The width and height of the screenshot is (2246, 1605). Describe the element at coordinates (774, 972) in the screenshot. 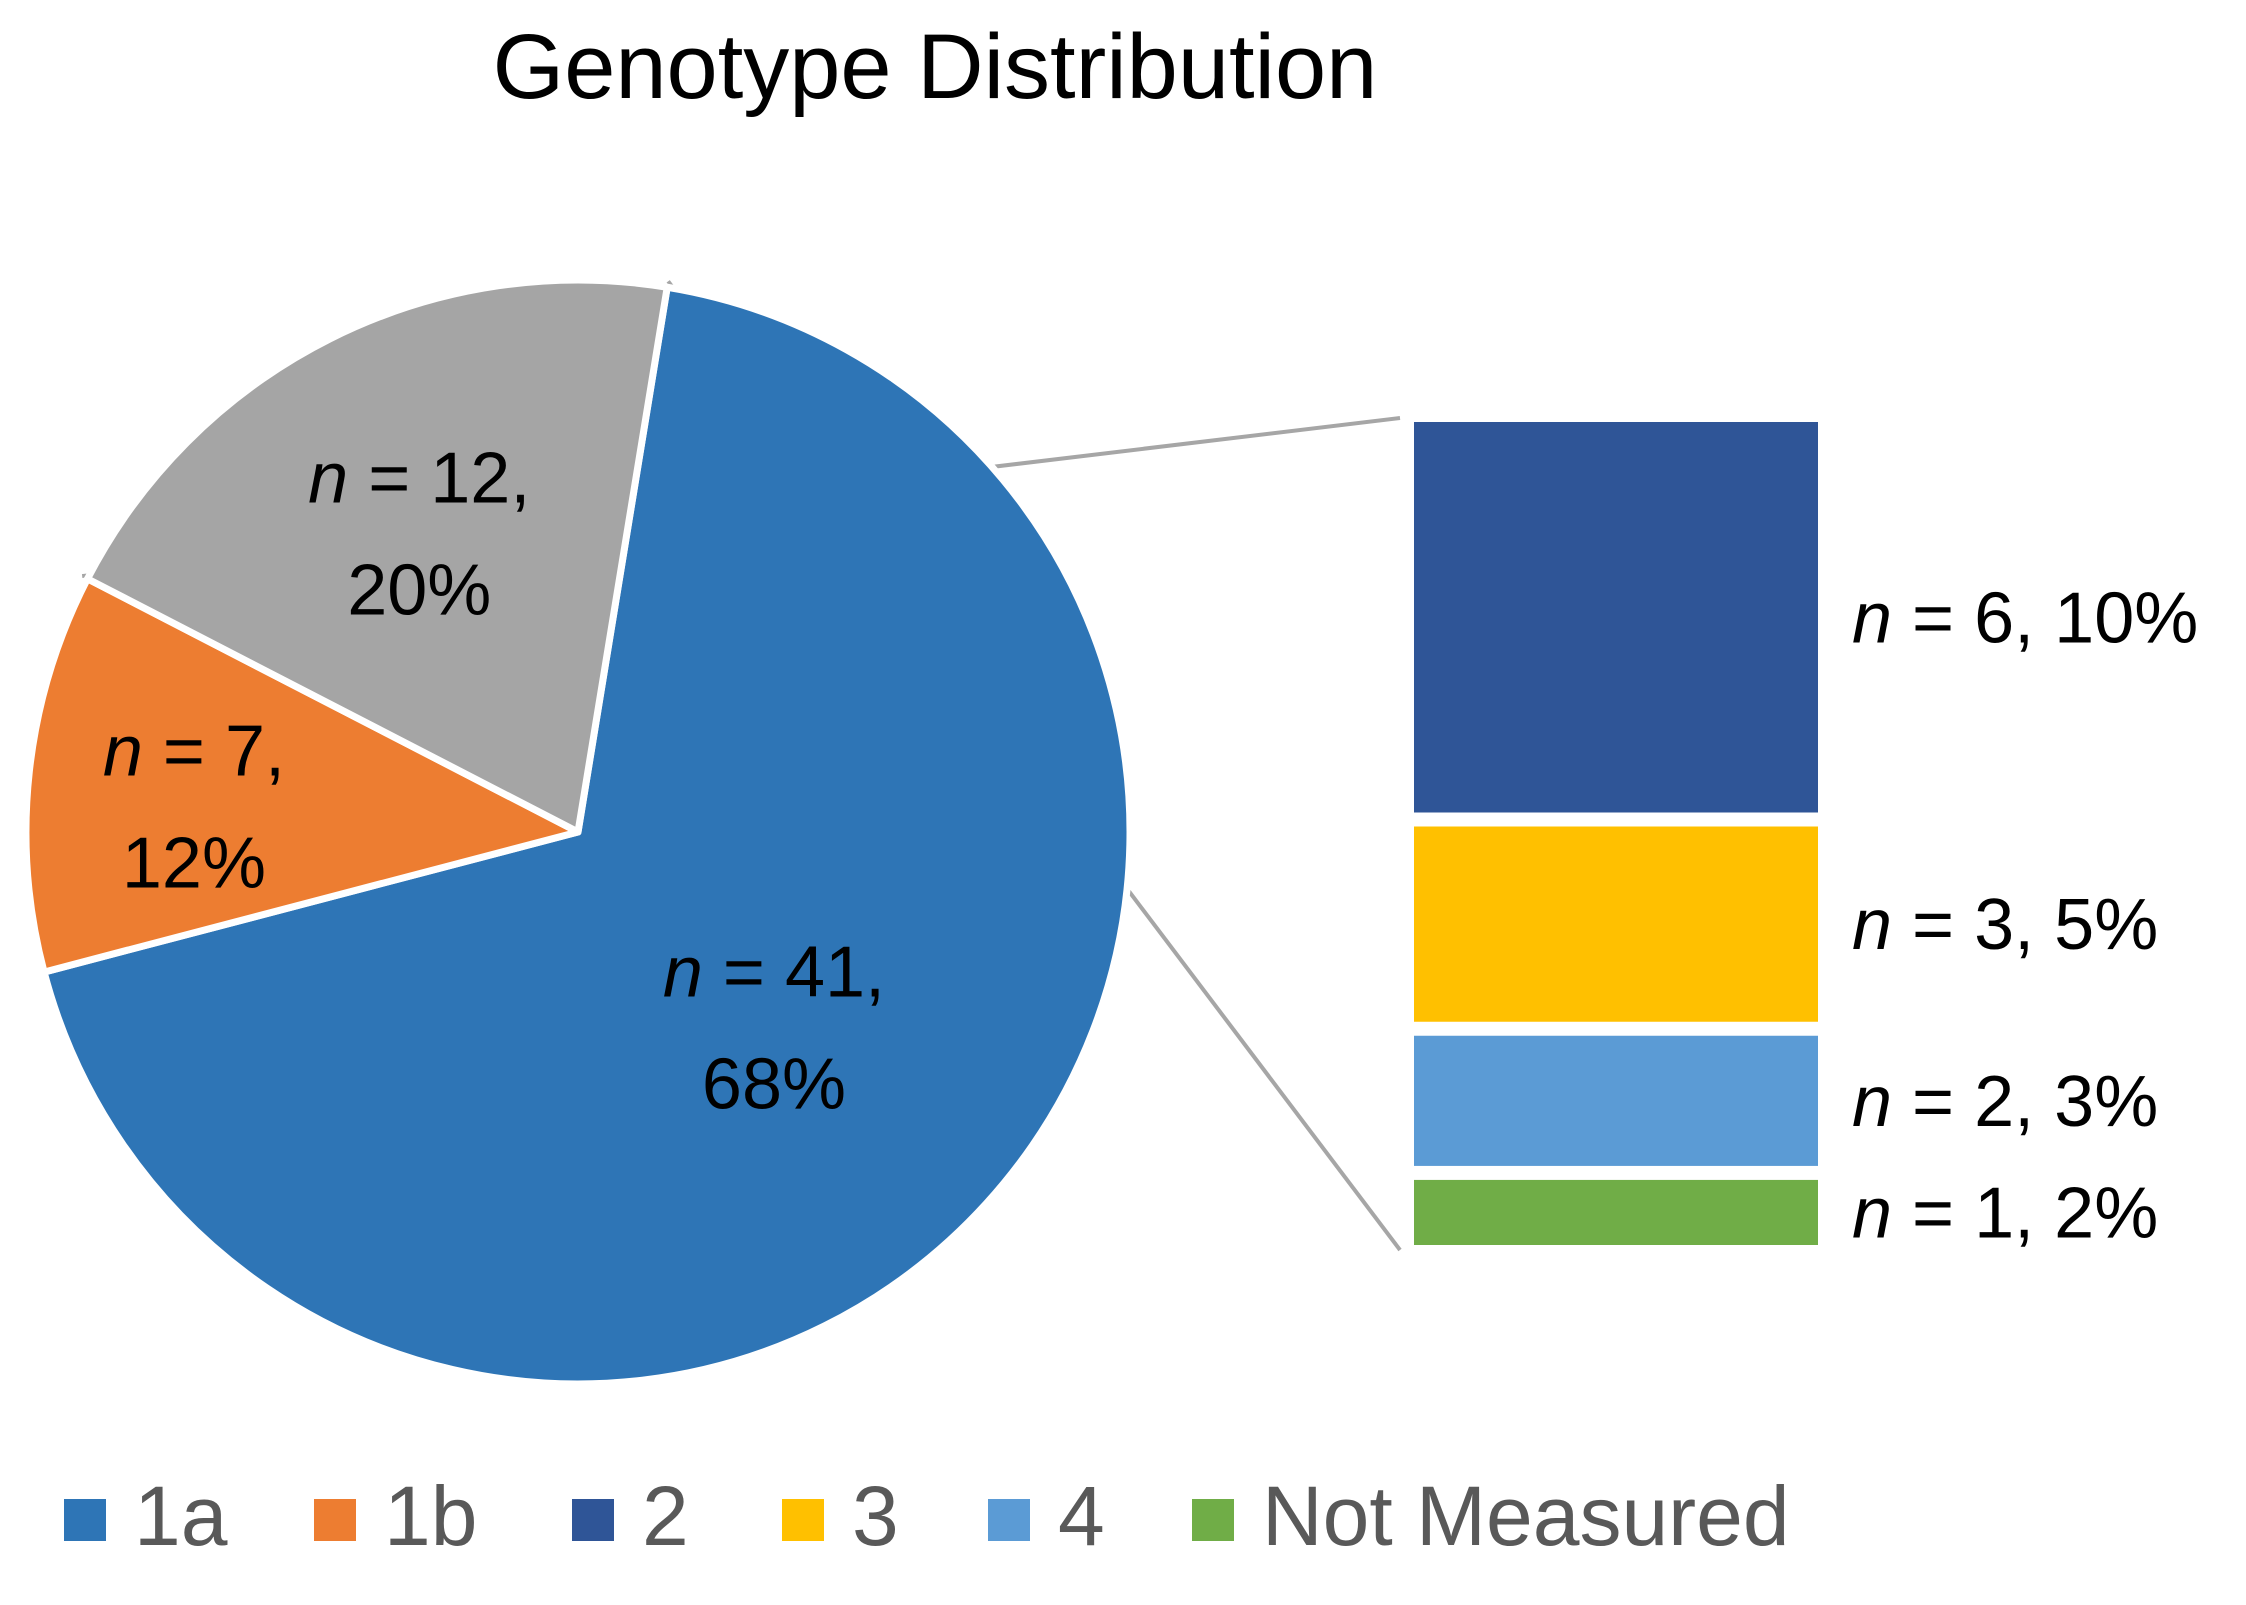

I see `pie-label-n-1a: n = 41,` at that location.